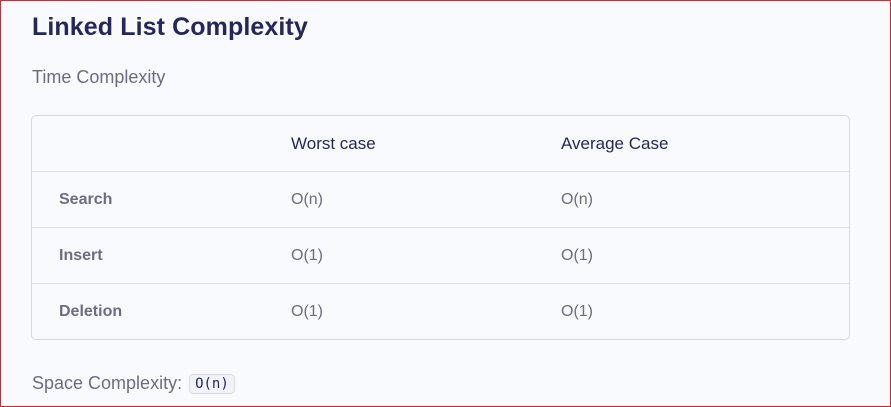 The height and width of the screenshot is (407, 891). What do you see at coordinates (705, 199) in the screenshot?
I see `search-average-case: O(n)` at bounding box center [705, 199].